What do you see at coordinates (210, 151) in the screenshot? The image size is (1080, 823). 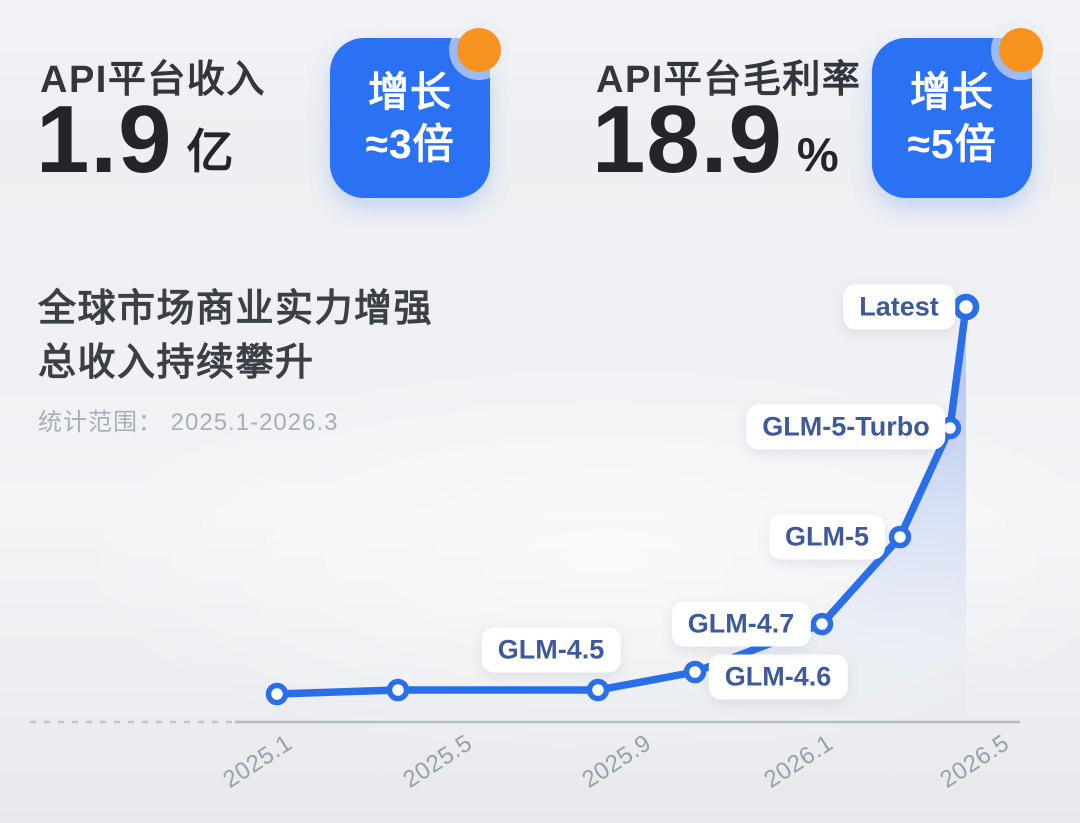 I see `revenue-unit: 亿` at bounding box center [210, 151].